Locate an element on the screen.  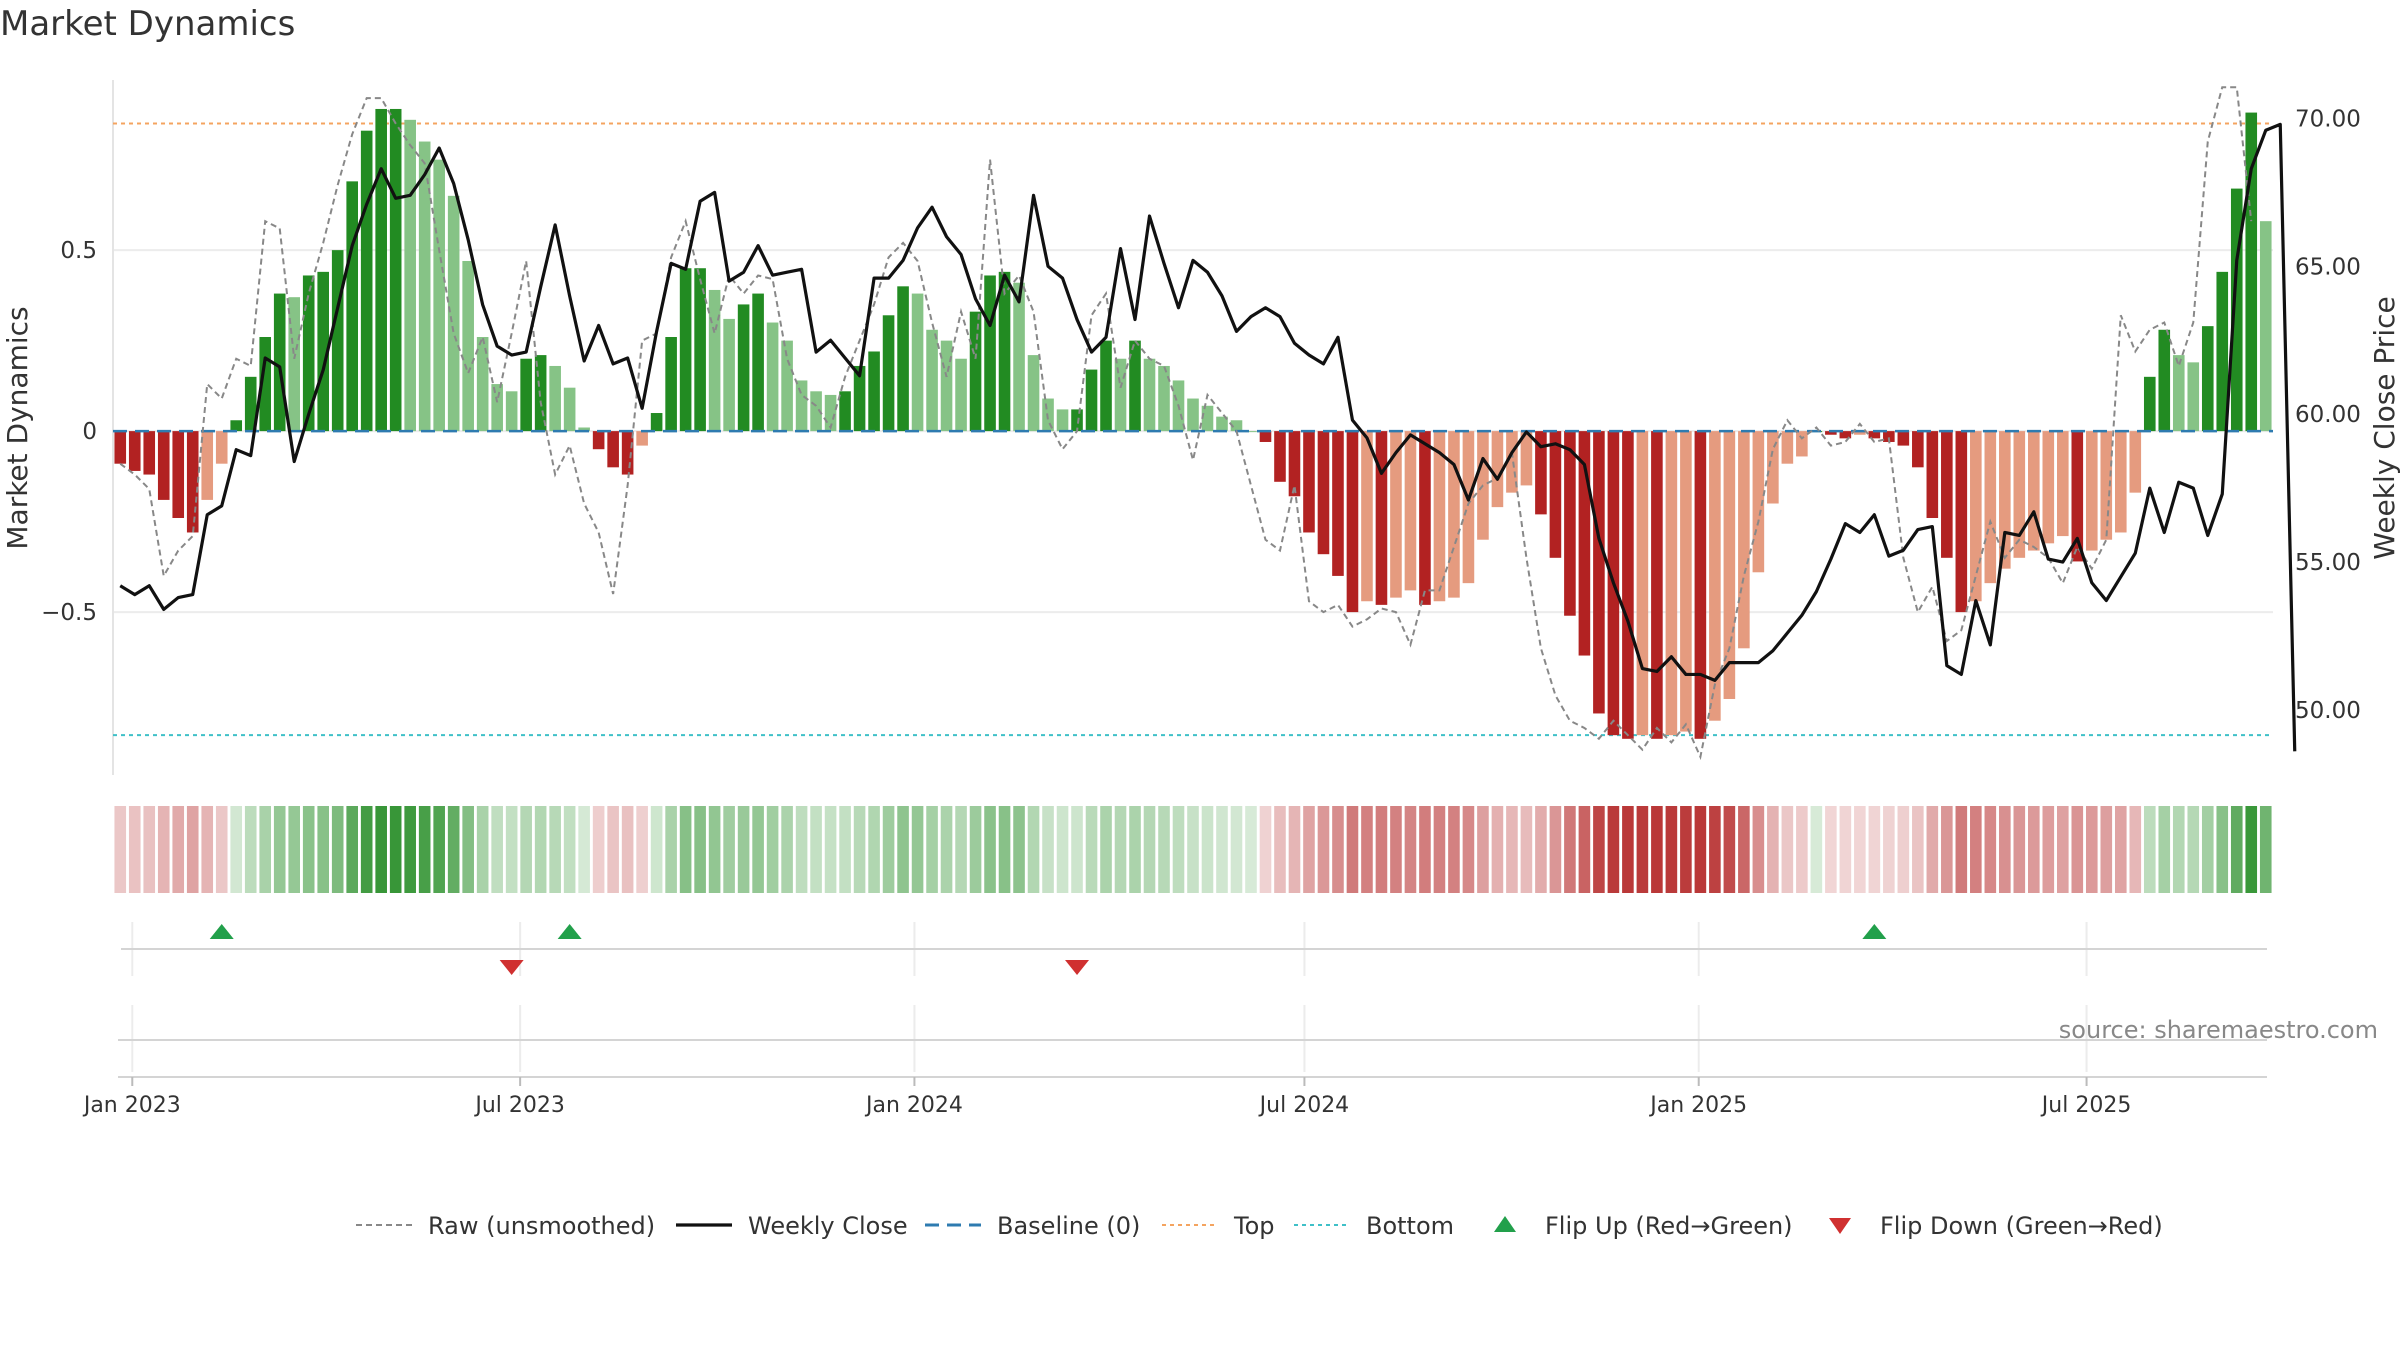
right-tick-label: 60.00 is located at coordinates (2328, 415).